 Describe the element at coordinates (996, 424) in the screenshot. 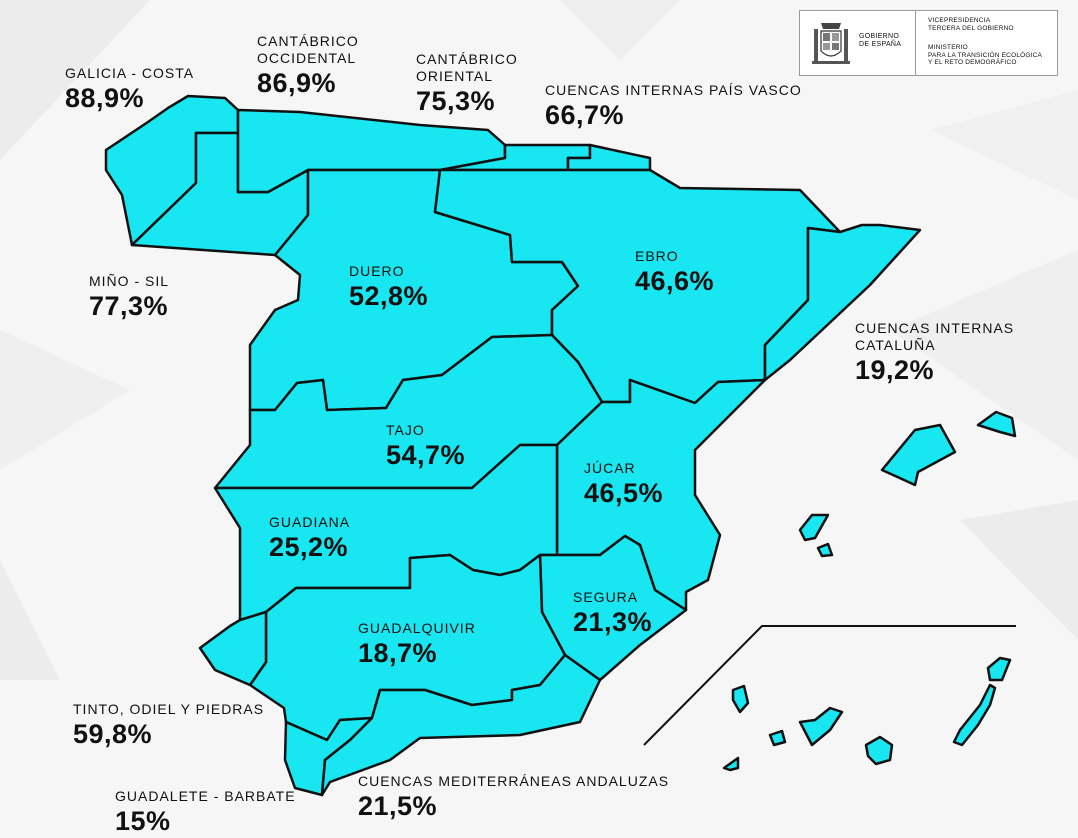

I see `balearic-menorca` at that location.